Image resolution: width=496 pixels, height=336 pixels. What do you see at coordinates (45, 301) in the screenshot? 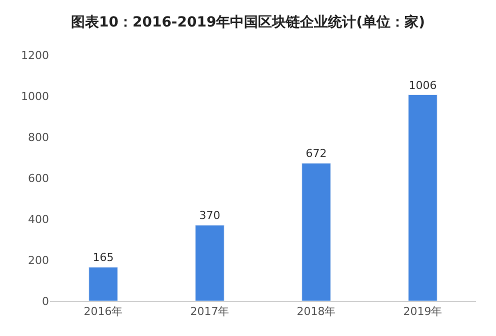
I see `y-tick-label: 0` at bounding box center [45, 301].